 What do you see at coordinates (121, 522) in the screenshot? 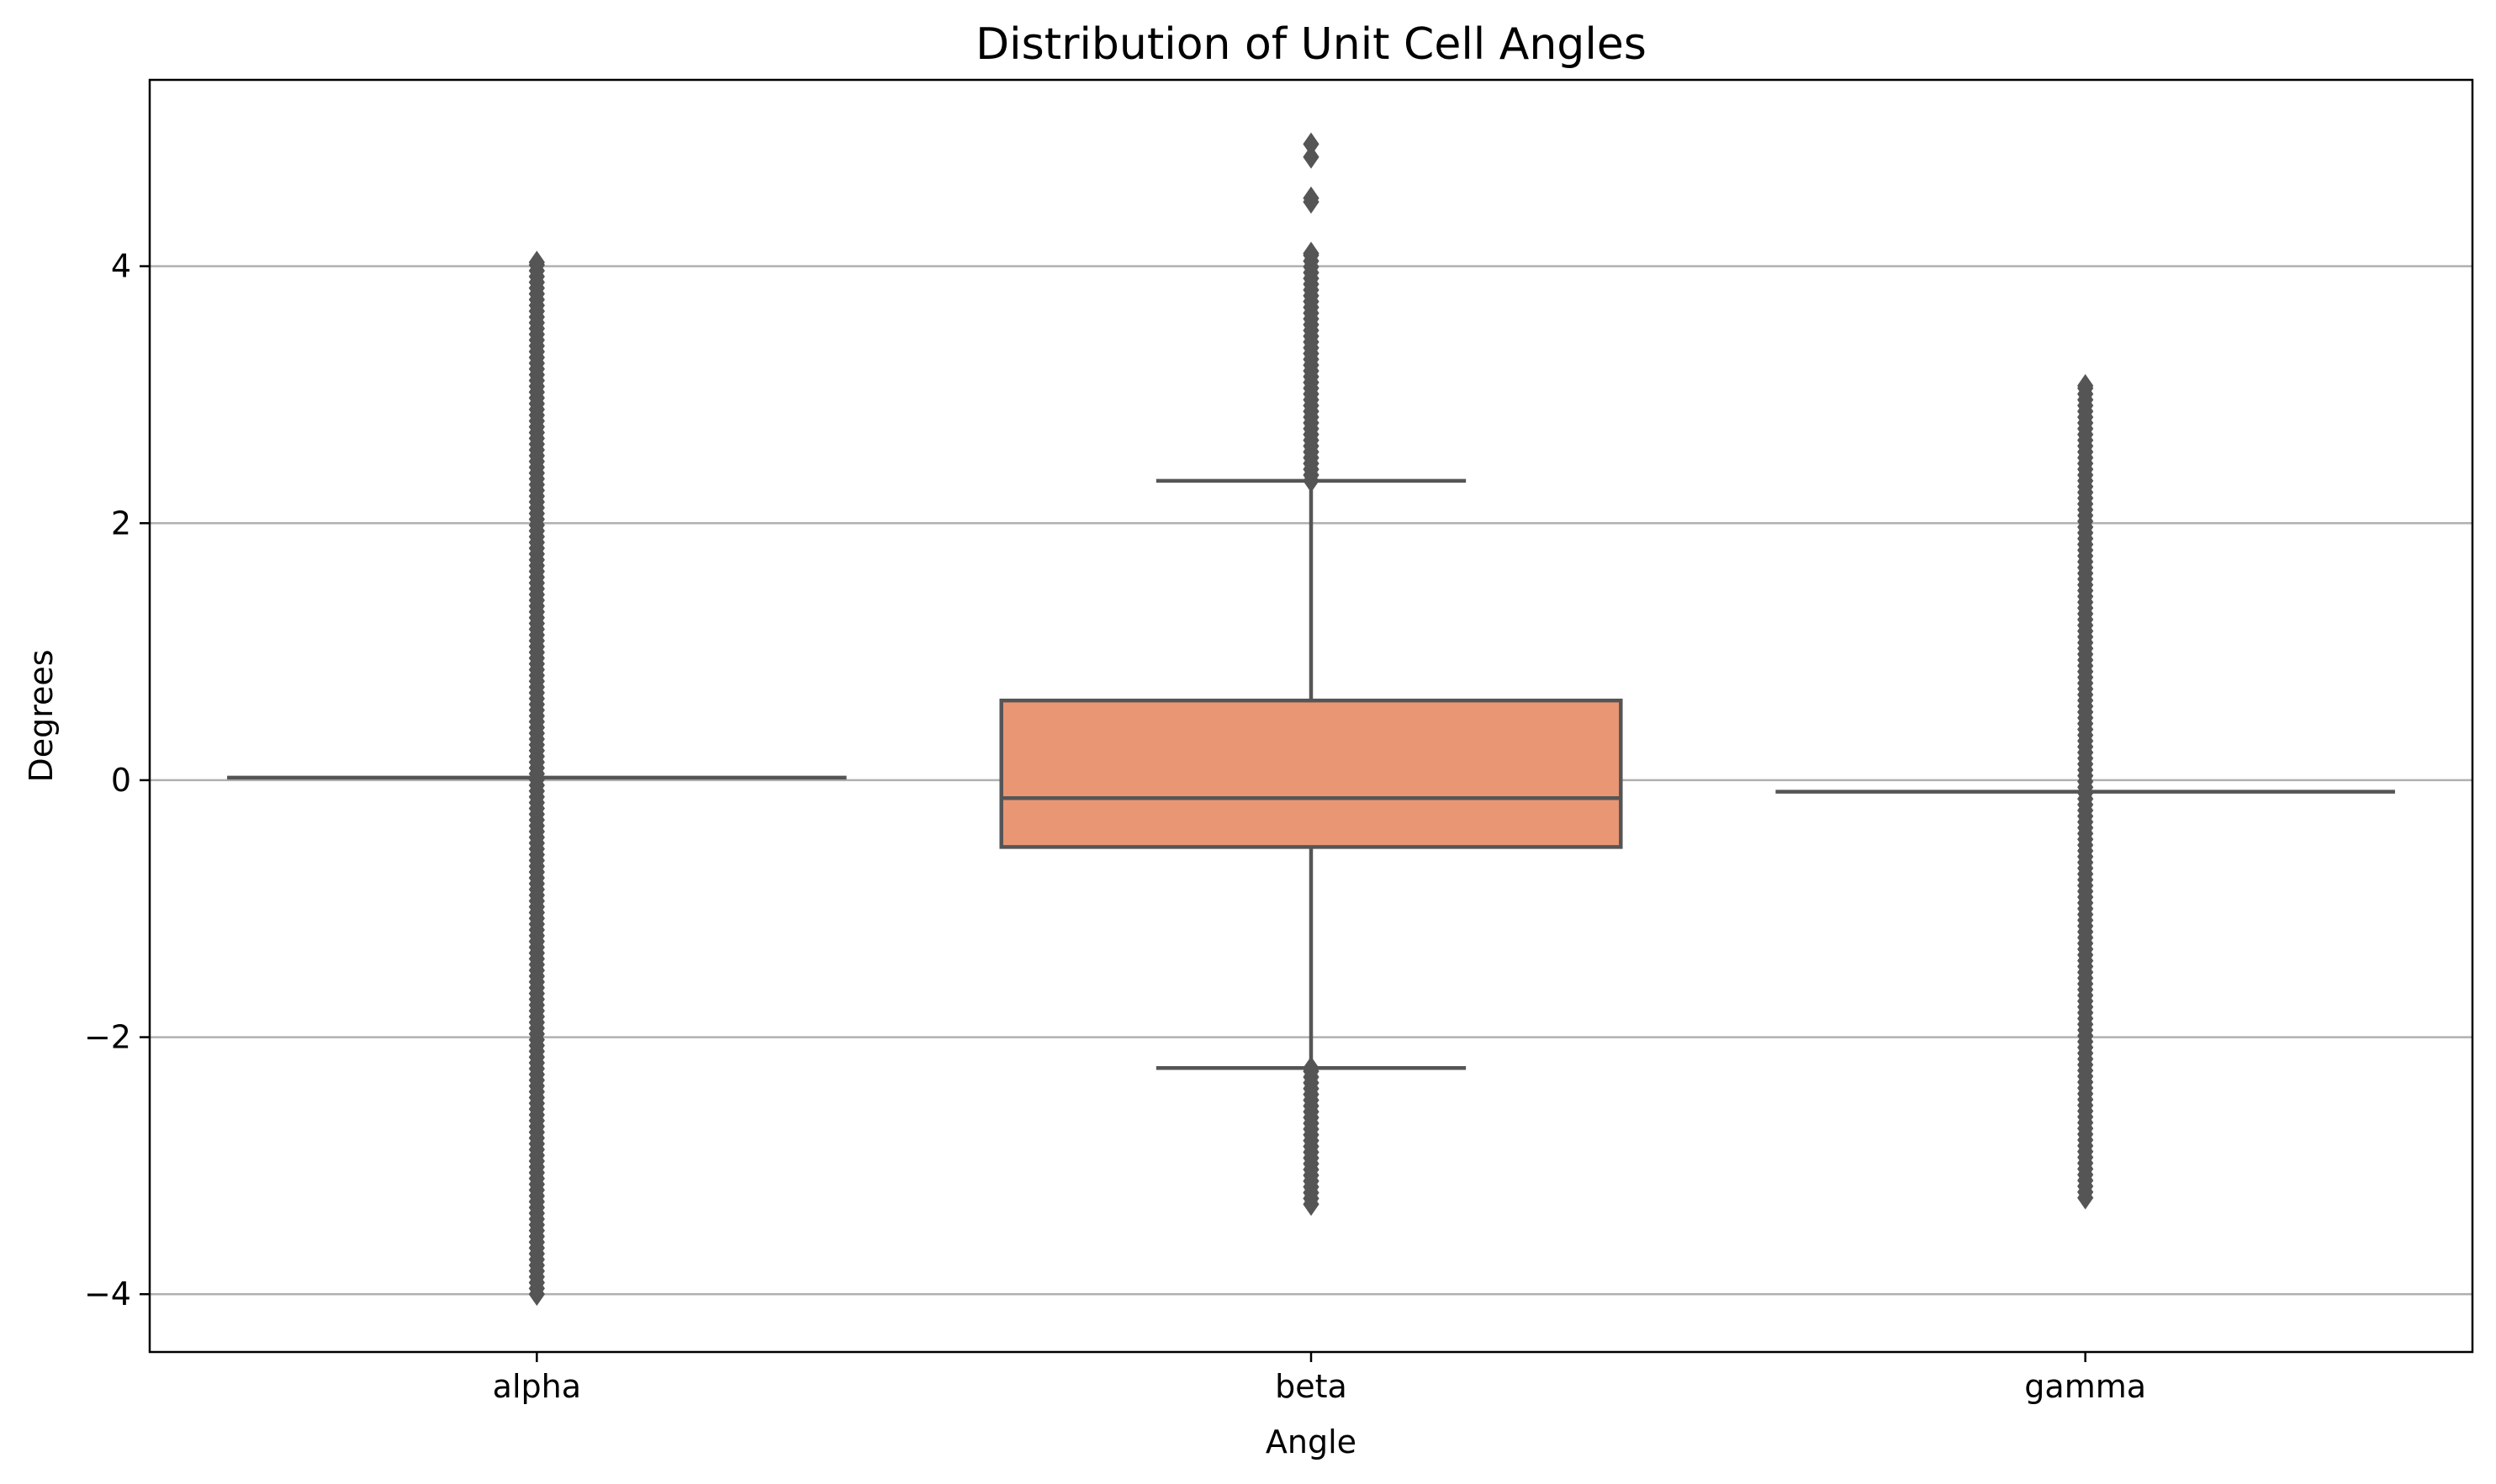
I see `y-tick-label: 2` at bounding box center [121, 522].